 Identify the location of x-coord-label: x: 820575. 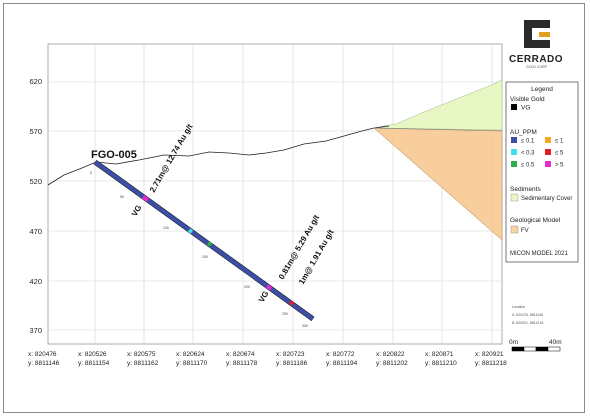
(141, 354).